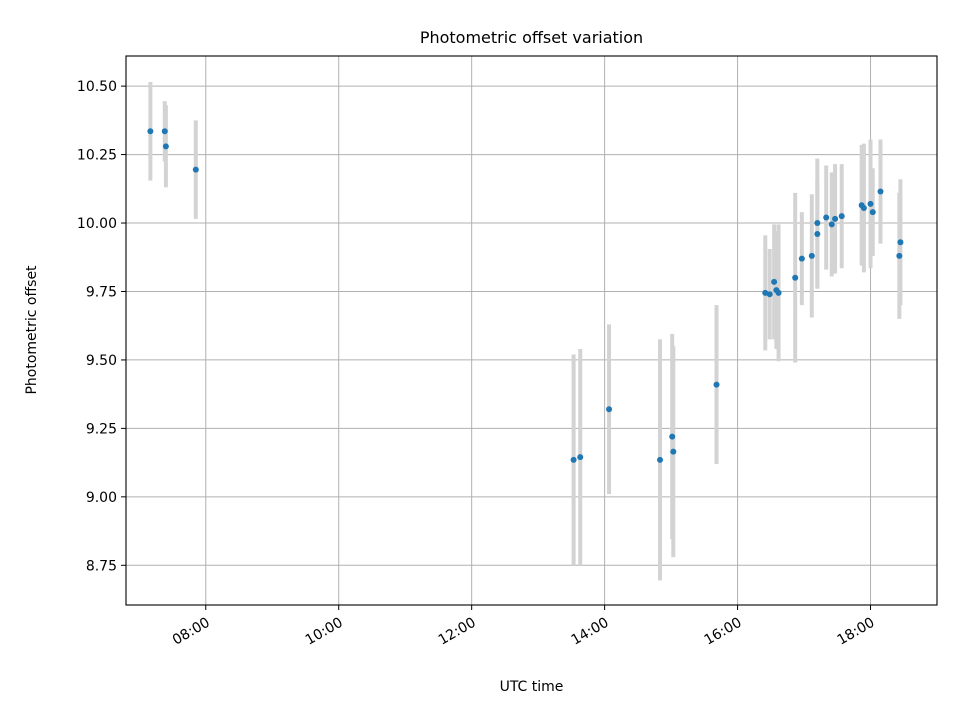 The width and height of the screenshot is (960, 720). Describe the element at coordinates (531, 37) in the screenshot. I see `chart-title: Photometric offset variation` at that location.